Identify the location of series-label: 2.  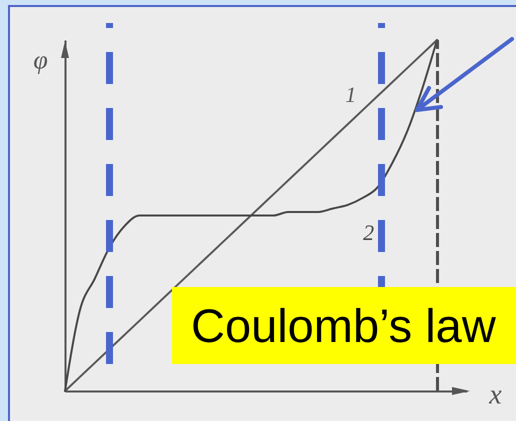
(368, 232).